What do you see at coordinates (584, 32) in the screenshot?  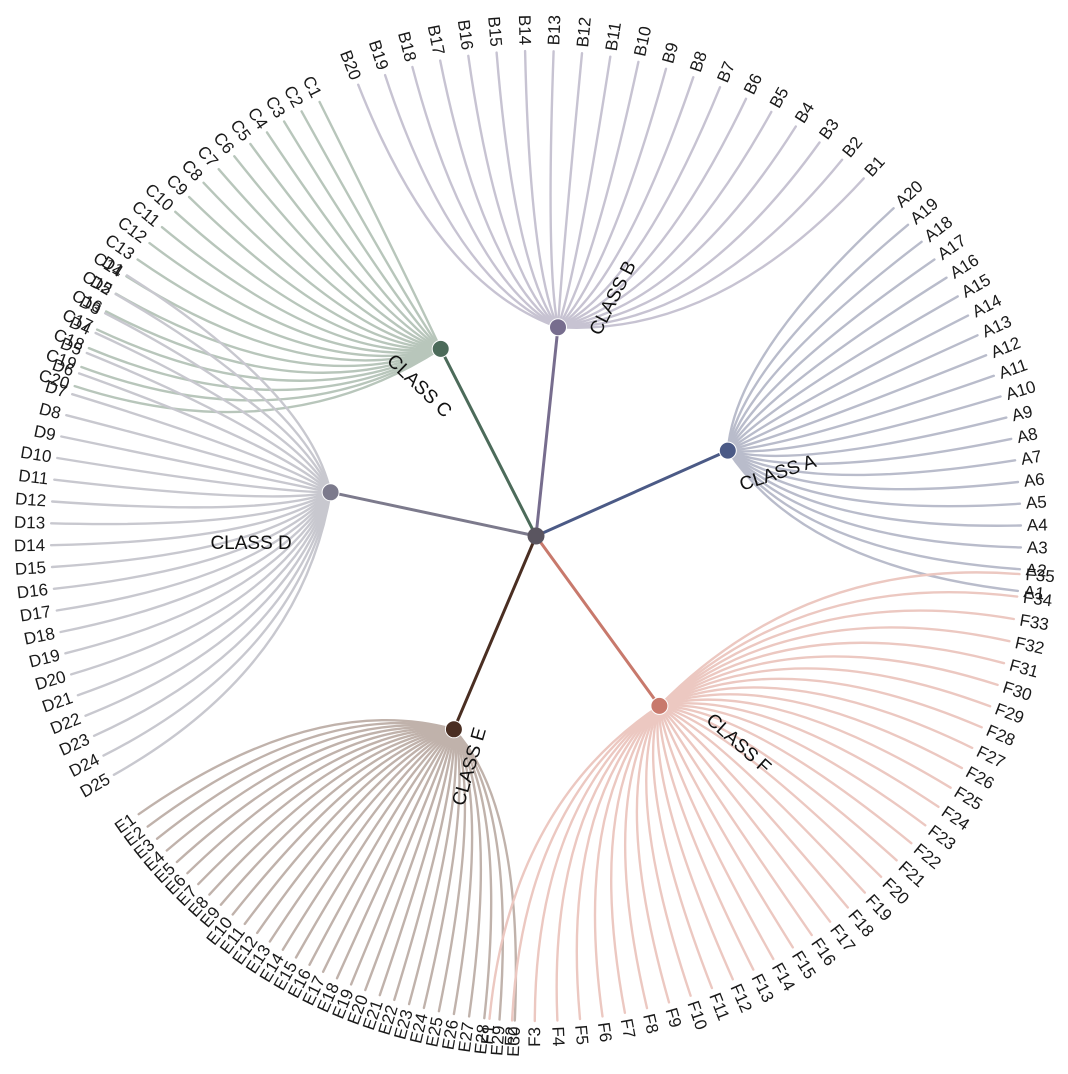 I see `leaf-label: B12` at bounding box center [584, 32].